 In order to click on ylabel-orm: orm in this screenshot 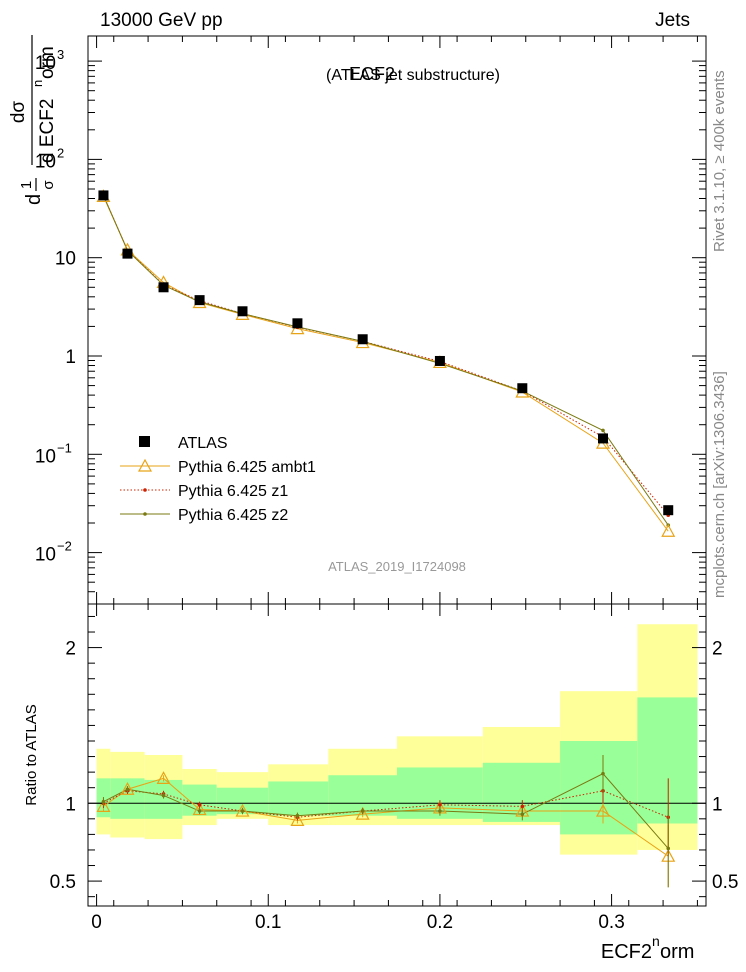, I will do `click(47, 62)`.